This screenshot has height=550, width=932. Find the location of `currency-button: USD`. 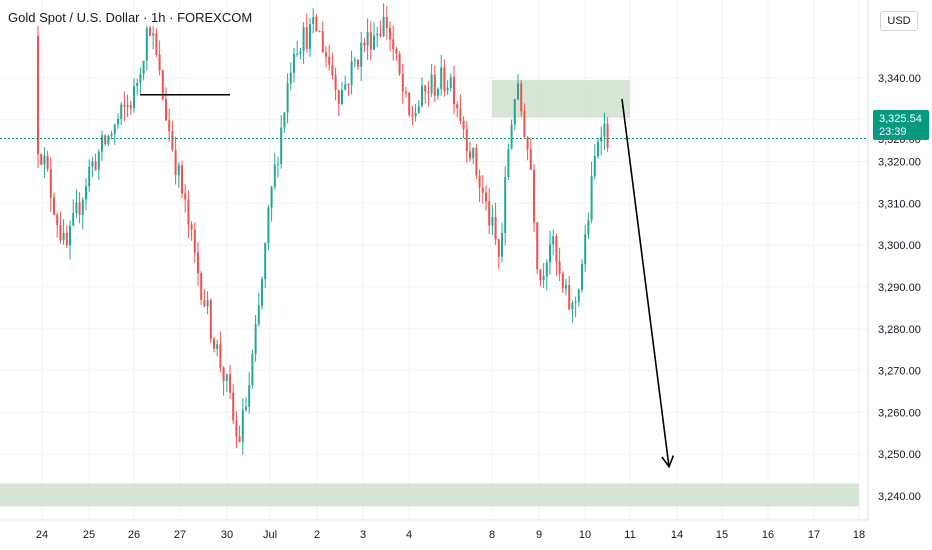

currency-button: USD is located at coordinates (899, 21).